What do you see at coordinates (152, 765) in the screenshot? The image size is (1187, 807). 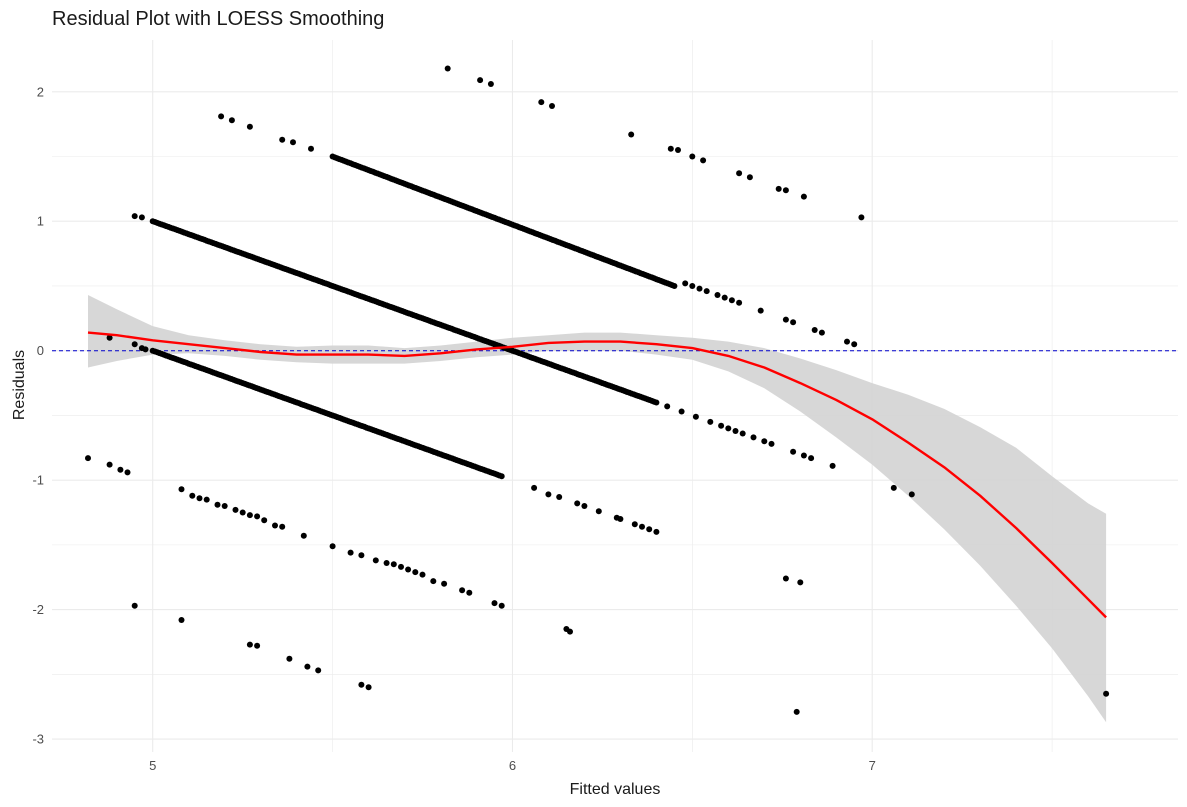 I see `x-tick-label: 5` at bounding box center [152, 765].